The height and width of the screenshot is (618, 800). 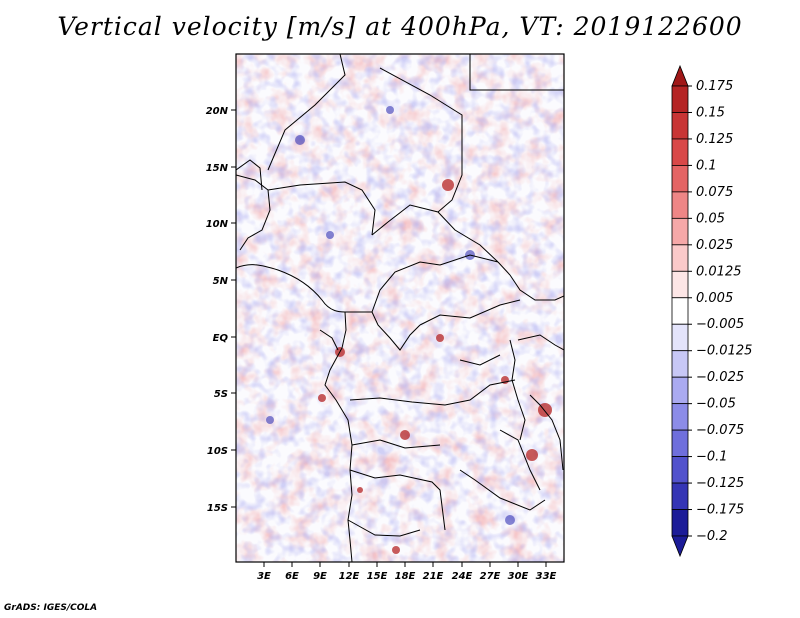 I want to click on lon-tick-label: 30E, so click(x=518, y=576).